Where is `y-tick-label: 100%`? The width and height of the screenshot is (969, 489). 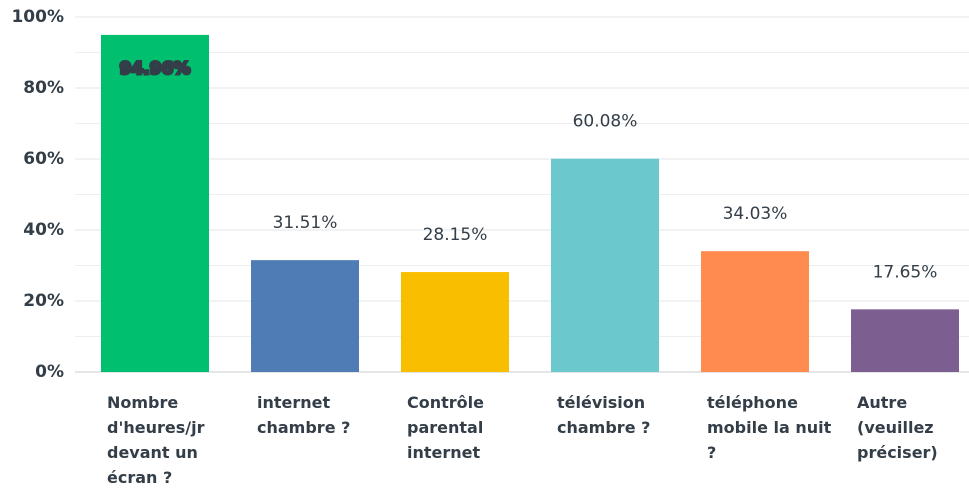 y-tick-label: 100% is located at coordinates (37, 17).